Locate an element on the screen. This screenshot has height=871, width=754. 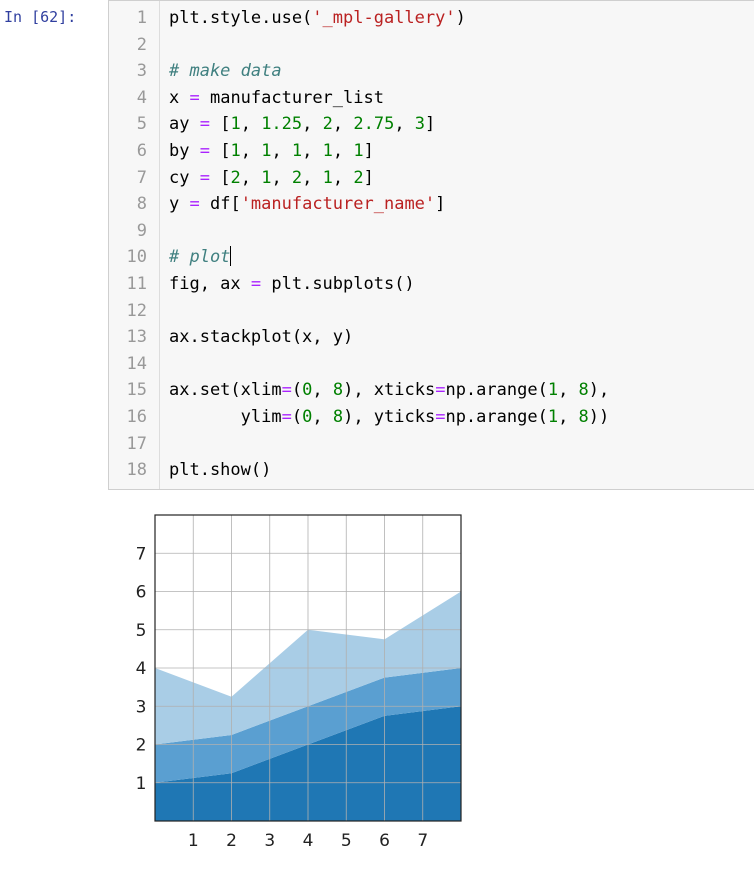
code-text: ay = [1, 1.25, 2, 2.75, 3] is located at coordinates (302, 124).